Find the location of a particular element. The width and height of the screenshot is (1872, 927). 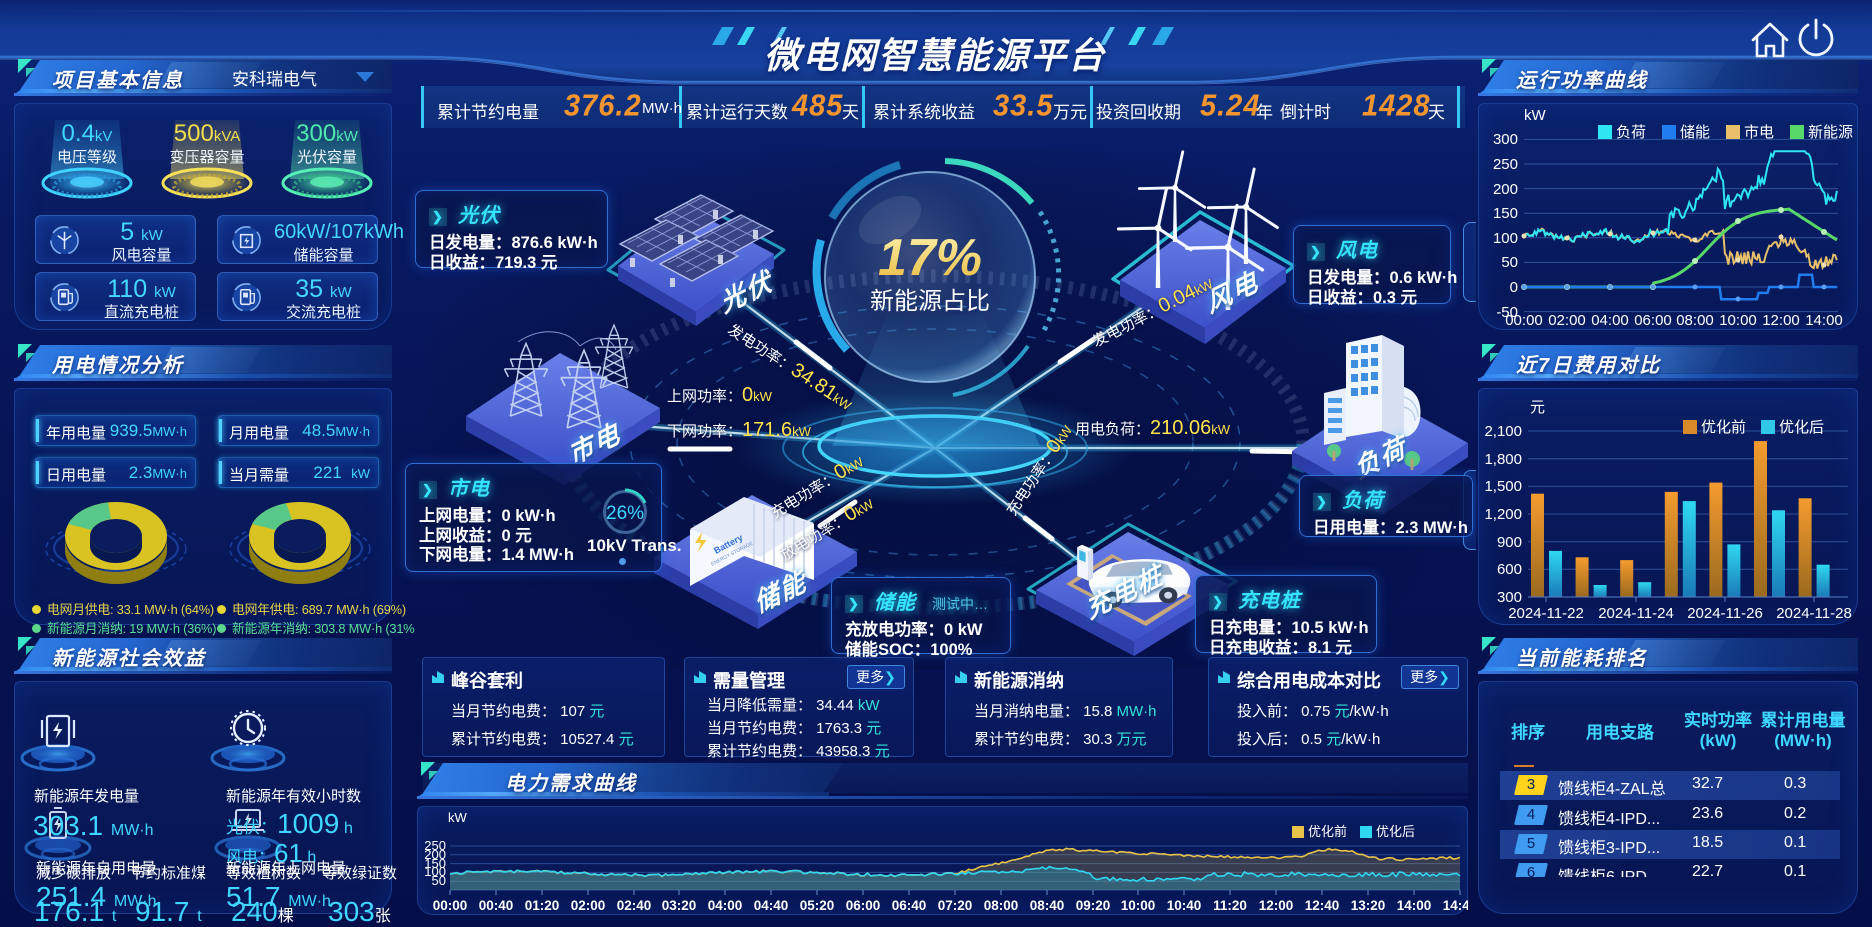

svg-text: 1,500 is located at coordinates (1503, 486).